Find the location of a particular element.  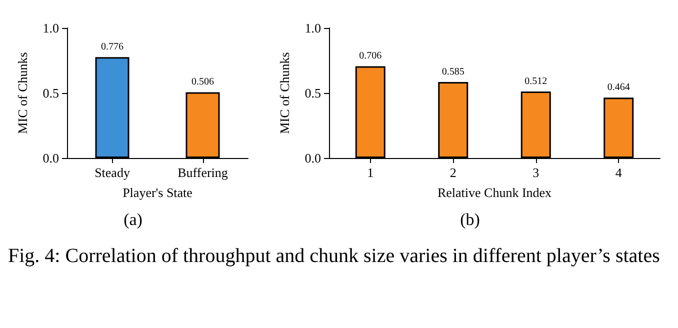

data-label: 0.585 is located at coordinates (453, 72).